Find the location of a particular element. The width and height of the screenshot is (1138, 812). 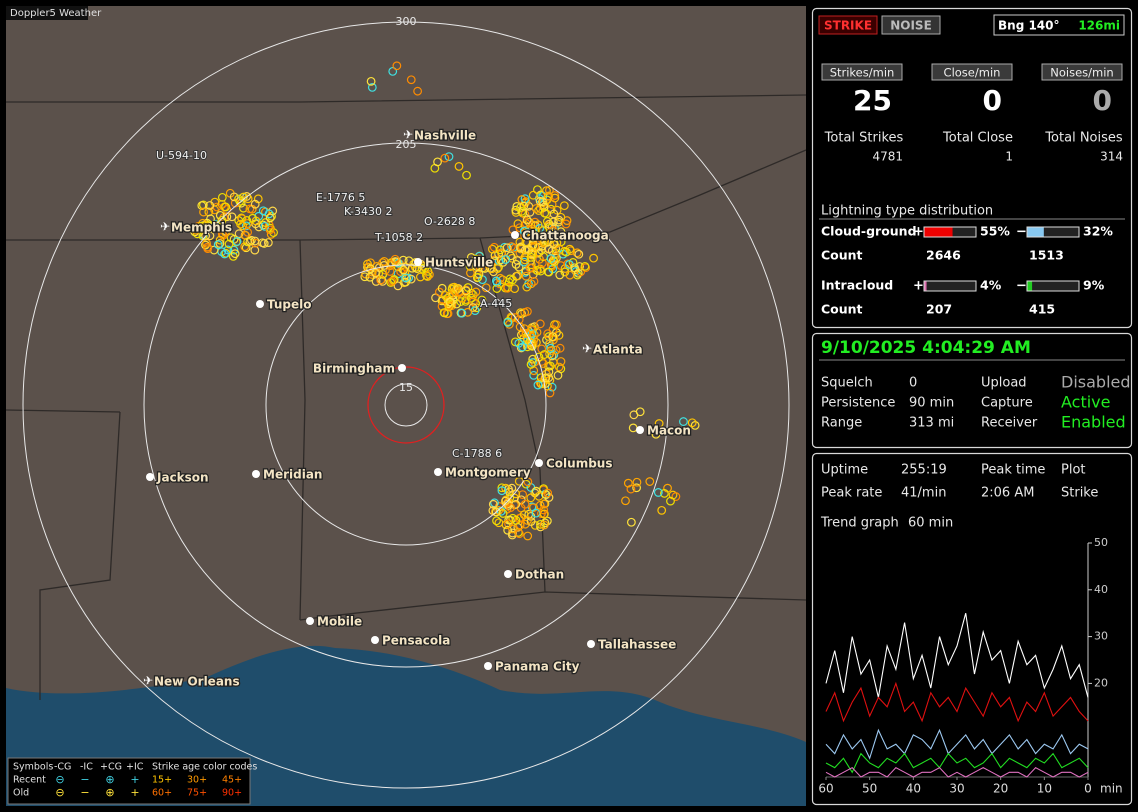

count-value: 207 is located at coordinates (939, 309).